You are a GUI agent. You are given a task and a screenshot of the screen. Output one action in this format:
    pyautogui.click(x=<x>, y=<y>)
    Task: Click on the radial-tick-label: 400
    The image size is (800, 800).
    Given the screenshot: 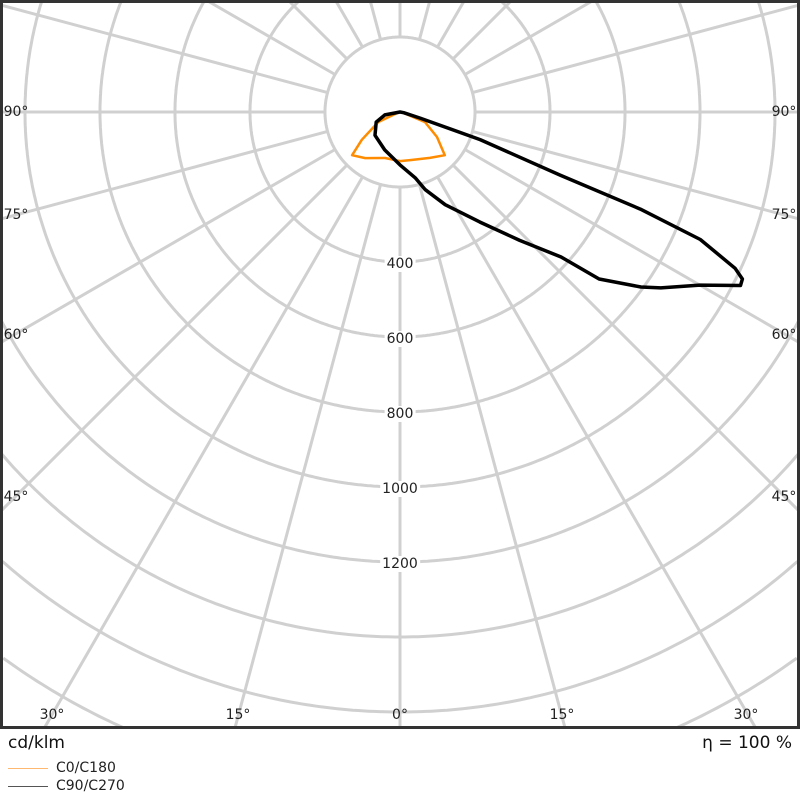 What is the action you would take?
    pyautogui.click(x=400, y=264)
    